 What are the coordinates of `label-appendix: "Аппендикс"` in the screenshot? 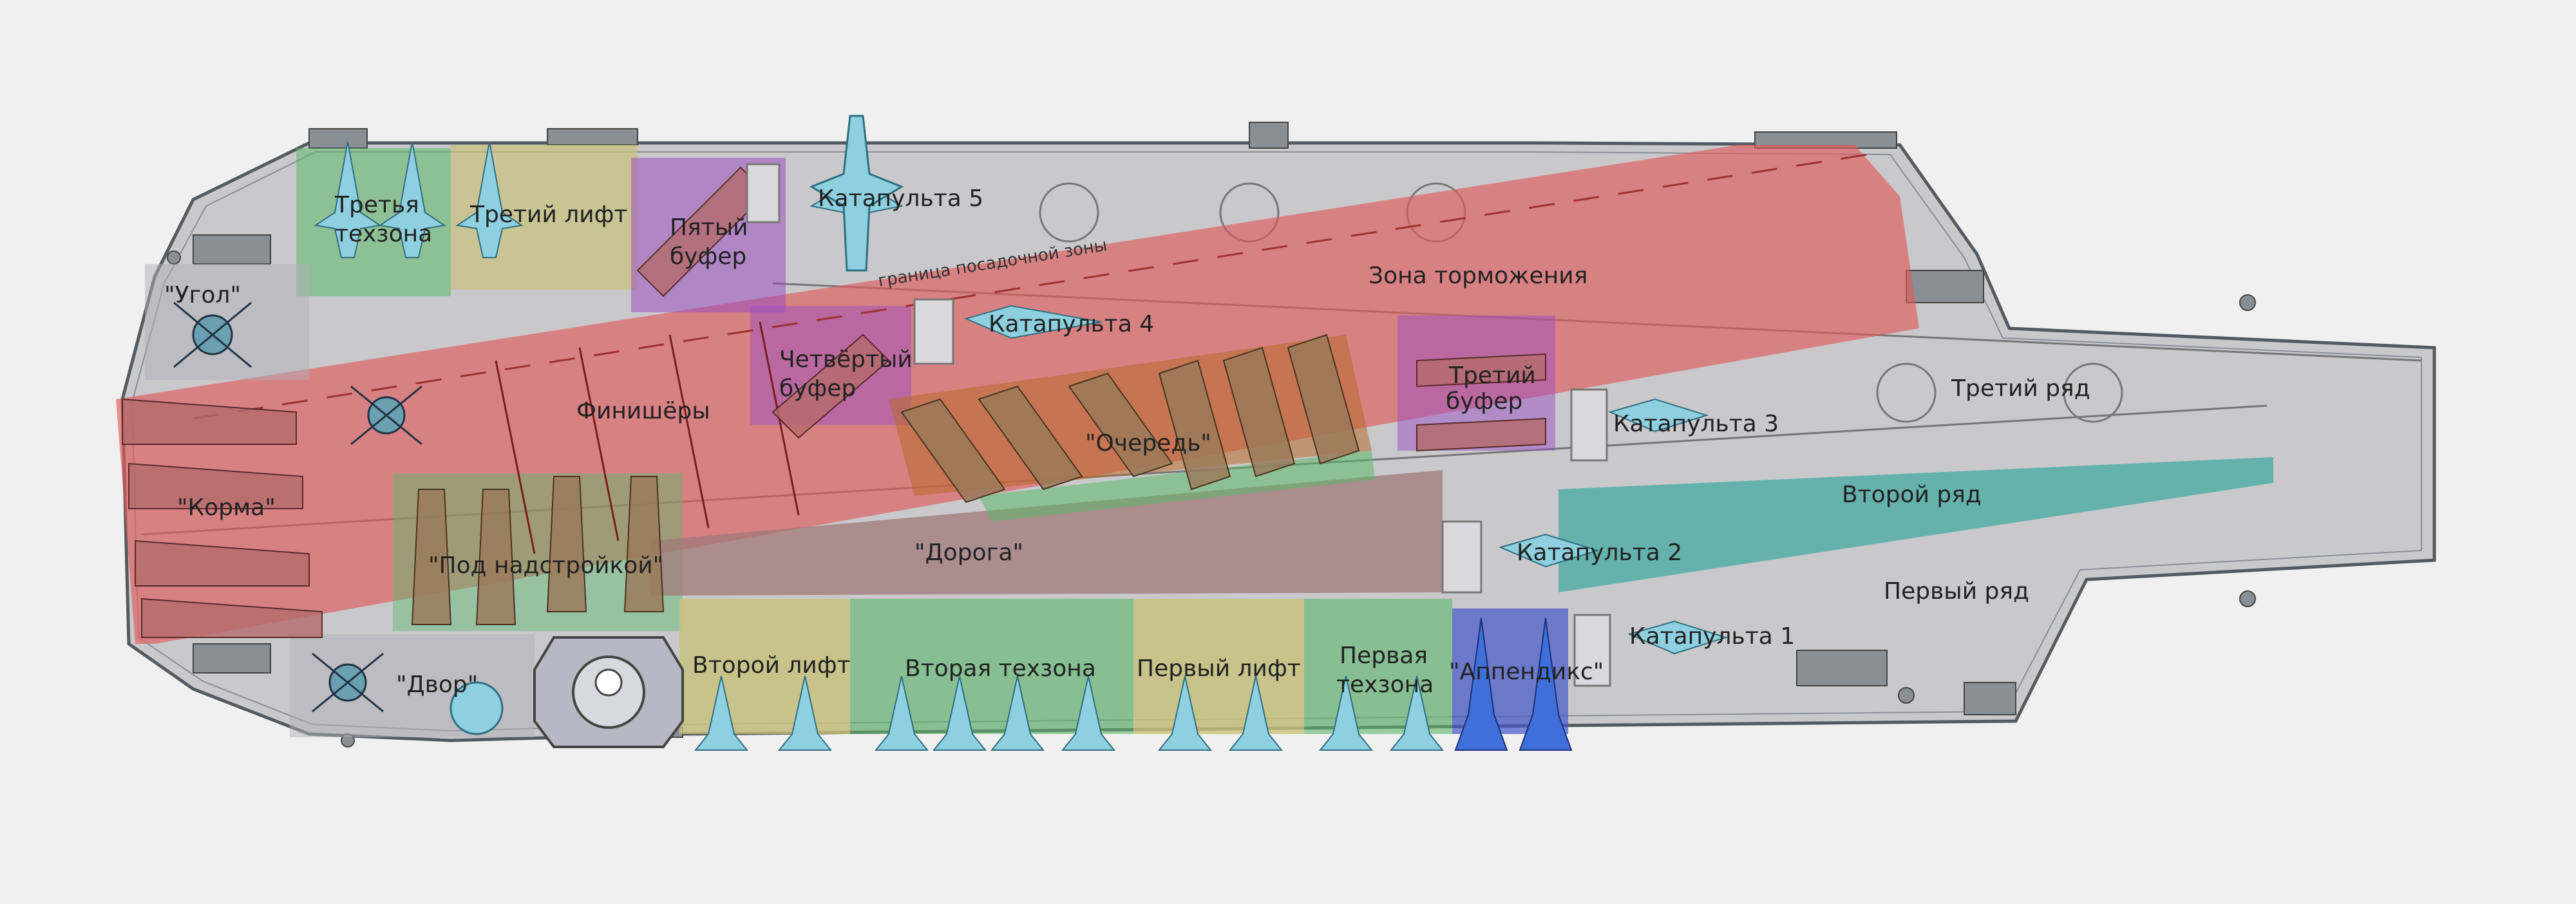 It's located at (1527, 672).